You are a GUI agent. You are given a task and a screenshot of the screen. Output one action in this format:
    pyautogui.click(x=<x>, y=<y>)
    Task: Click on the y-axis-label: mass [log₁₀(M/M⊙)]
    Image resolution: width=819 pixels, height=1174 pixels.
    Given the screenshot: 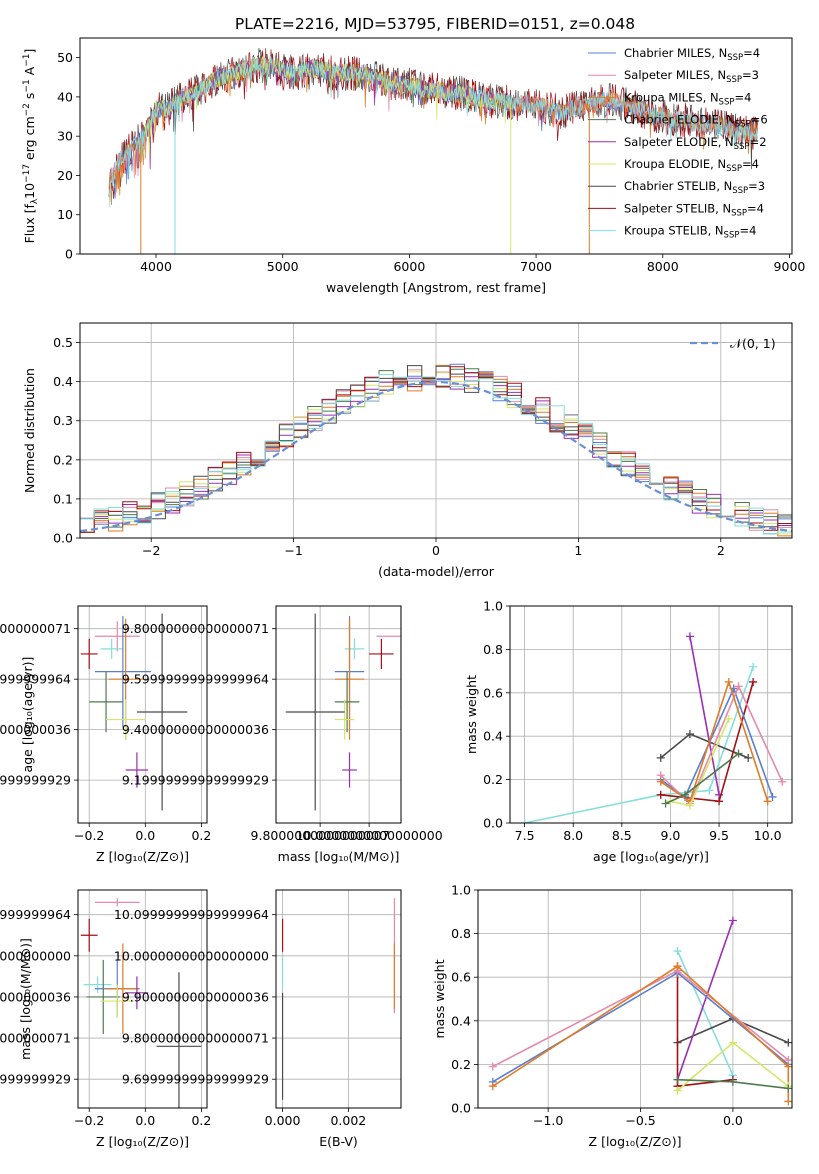 What is the action you would take?
    pyautogui.click(x=25, y=999)
    